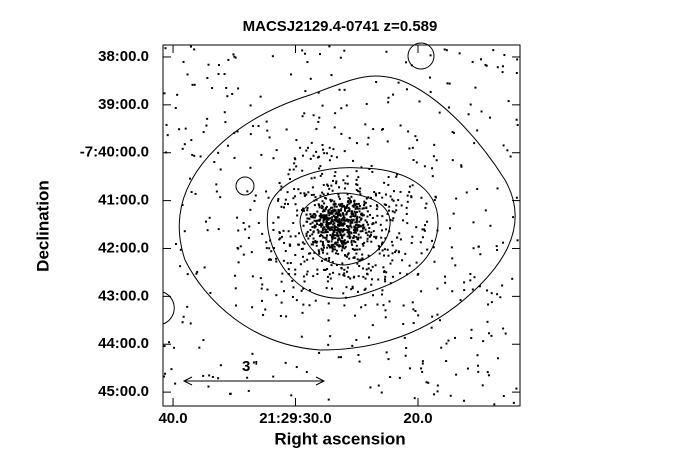 This screenshot has width=680, height=450. Describe the element at coordinates (254, 372) in the screenshot. I see `scale-bar: 3 '` at that location.